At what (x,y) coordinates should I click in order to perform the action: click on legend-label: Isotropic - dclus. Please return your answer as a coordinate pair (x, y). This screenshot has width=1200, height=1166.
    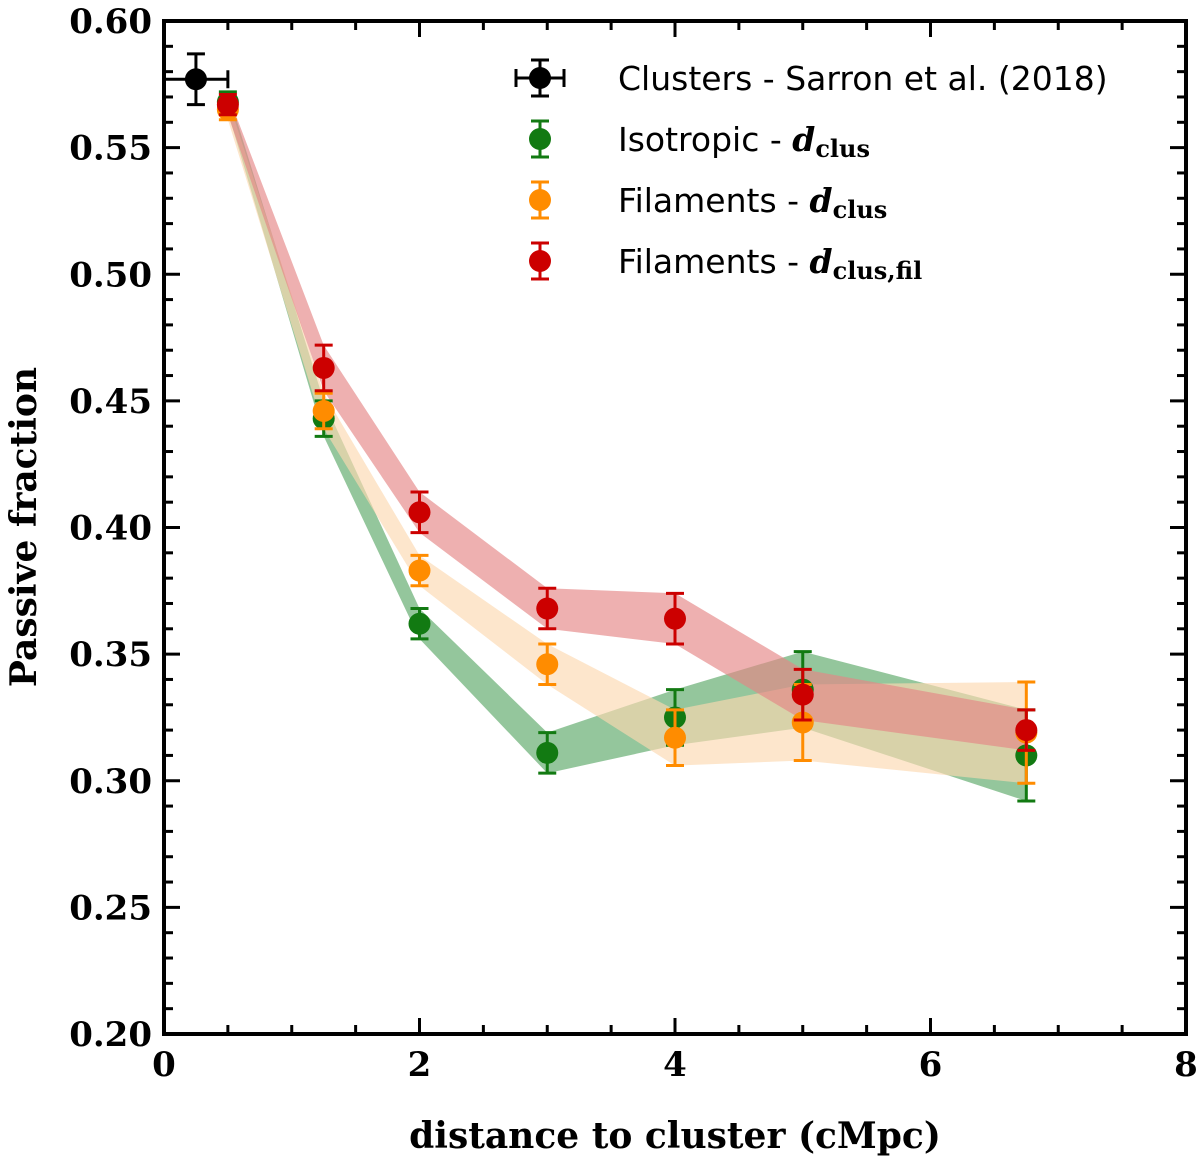
    Looking at the image, I should click on (744, 141).